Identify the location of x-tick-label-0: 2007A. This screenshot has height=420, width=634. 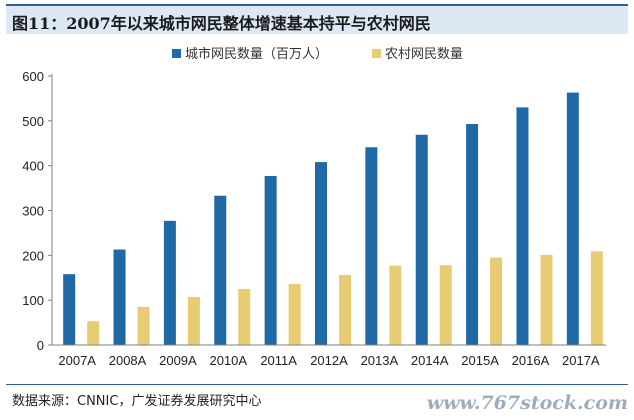
(77, 360).